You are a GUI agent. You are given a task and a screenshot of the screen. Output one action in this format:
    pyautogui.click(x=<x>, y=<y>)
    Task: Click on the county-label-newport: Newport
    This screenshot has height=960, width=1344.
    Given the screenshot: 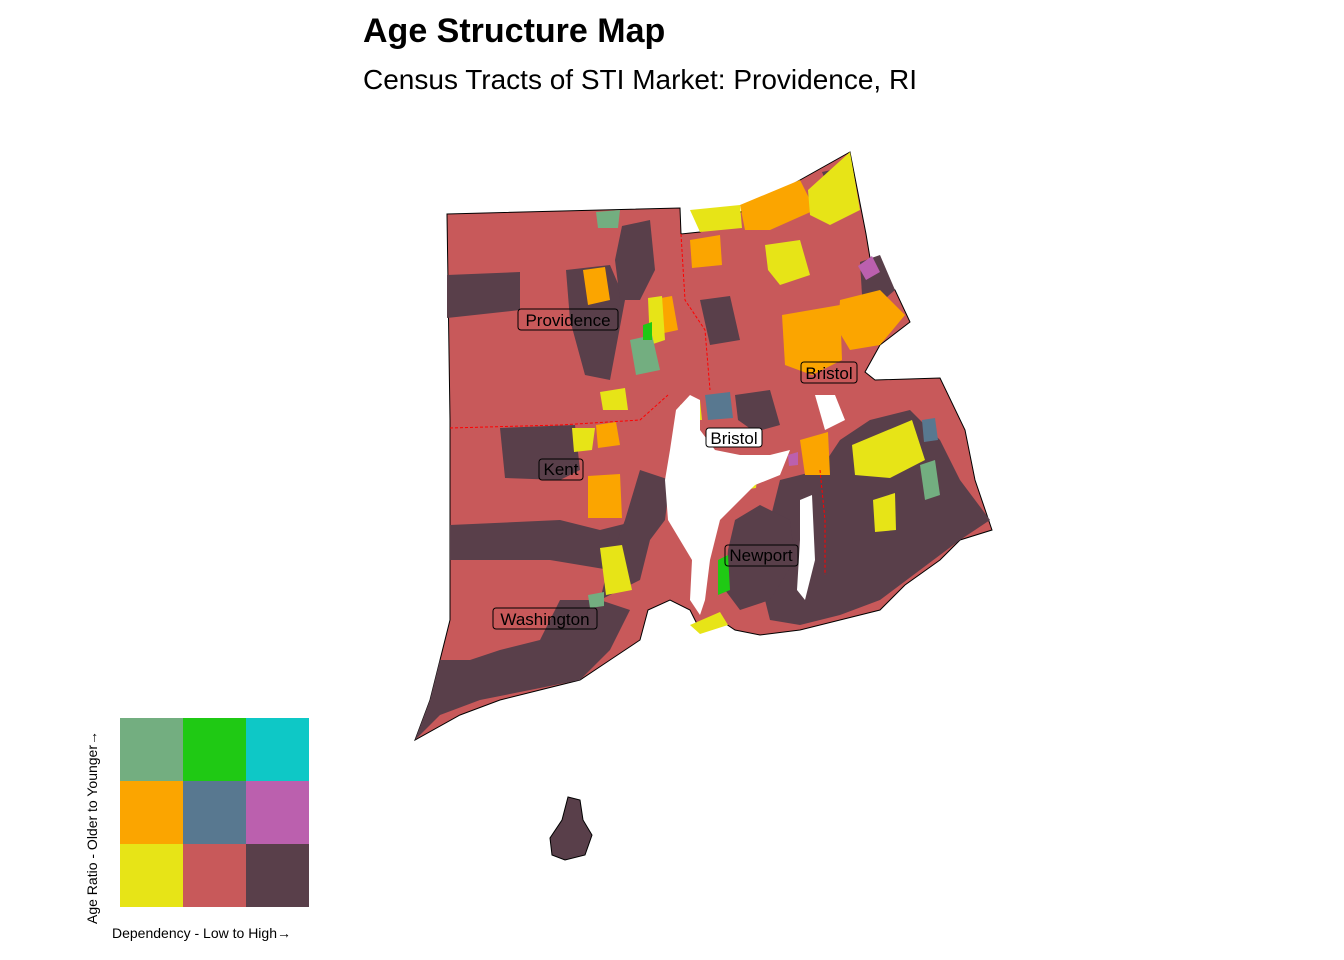 What is the action you would take?
    pyautogui.click(x=761, y=555)
    